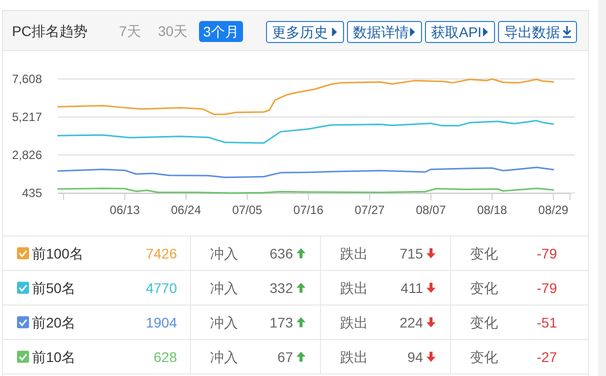  I want to click on legend-label: 前50名, so click(54, 288).